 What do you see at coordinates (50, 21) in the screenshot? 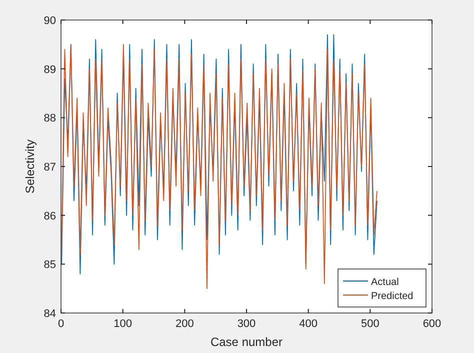
I see `y-tick-label: 90` at bounding box center [50, 21].